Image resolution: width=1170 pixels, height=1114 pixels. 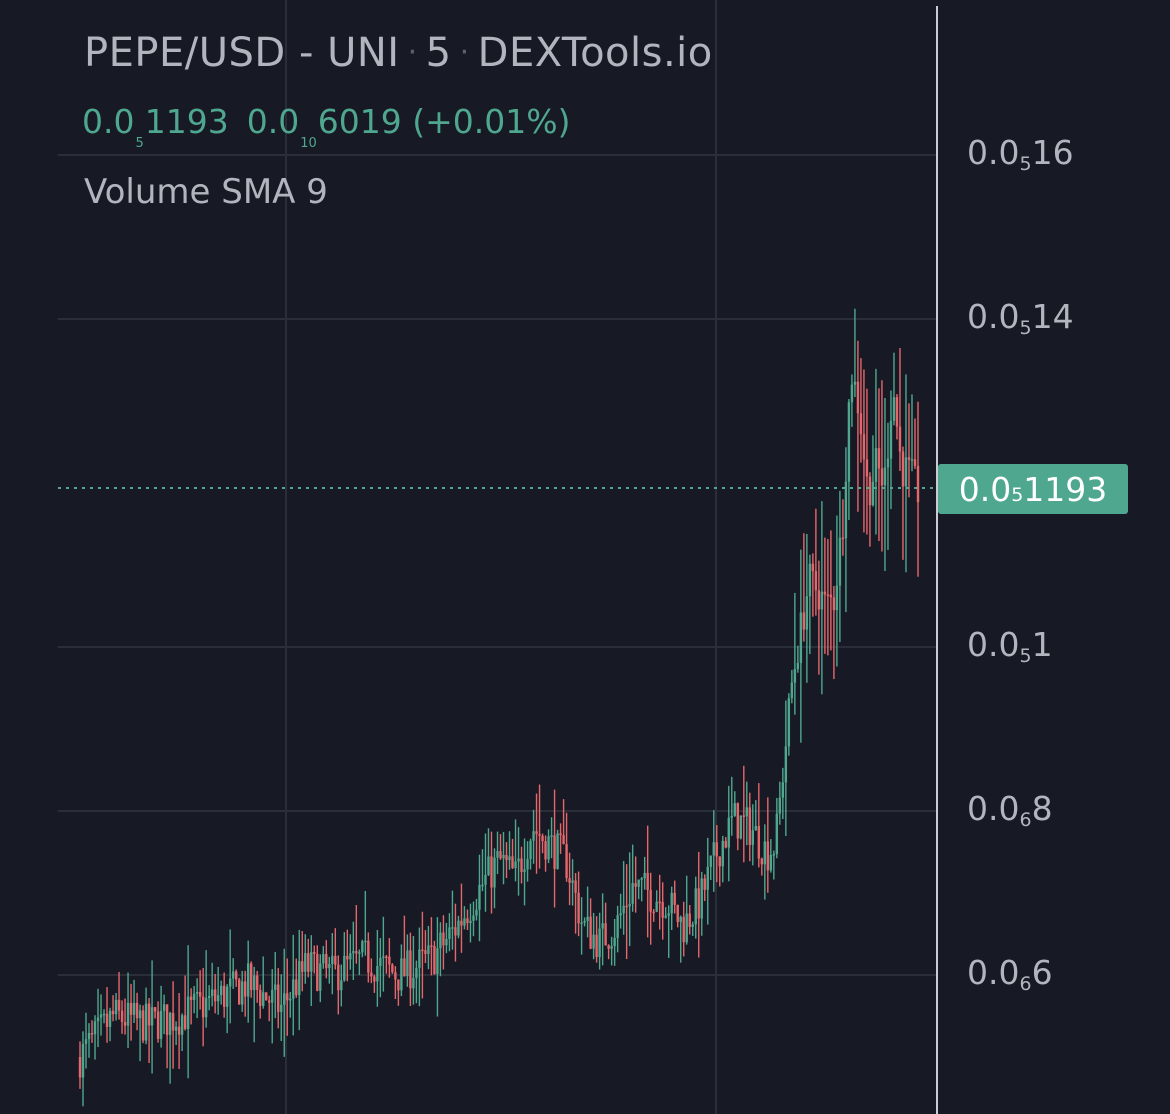 What do you see at coordinates (1020, 318) in the screenshot?
I see `price-axis-tick-label: 0.0514` at bounding box center [1020, 318].